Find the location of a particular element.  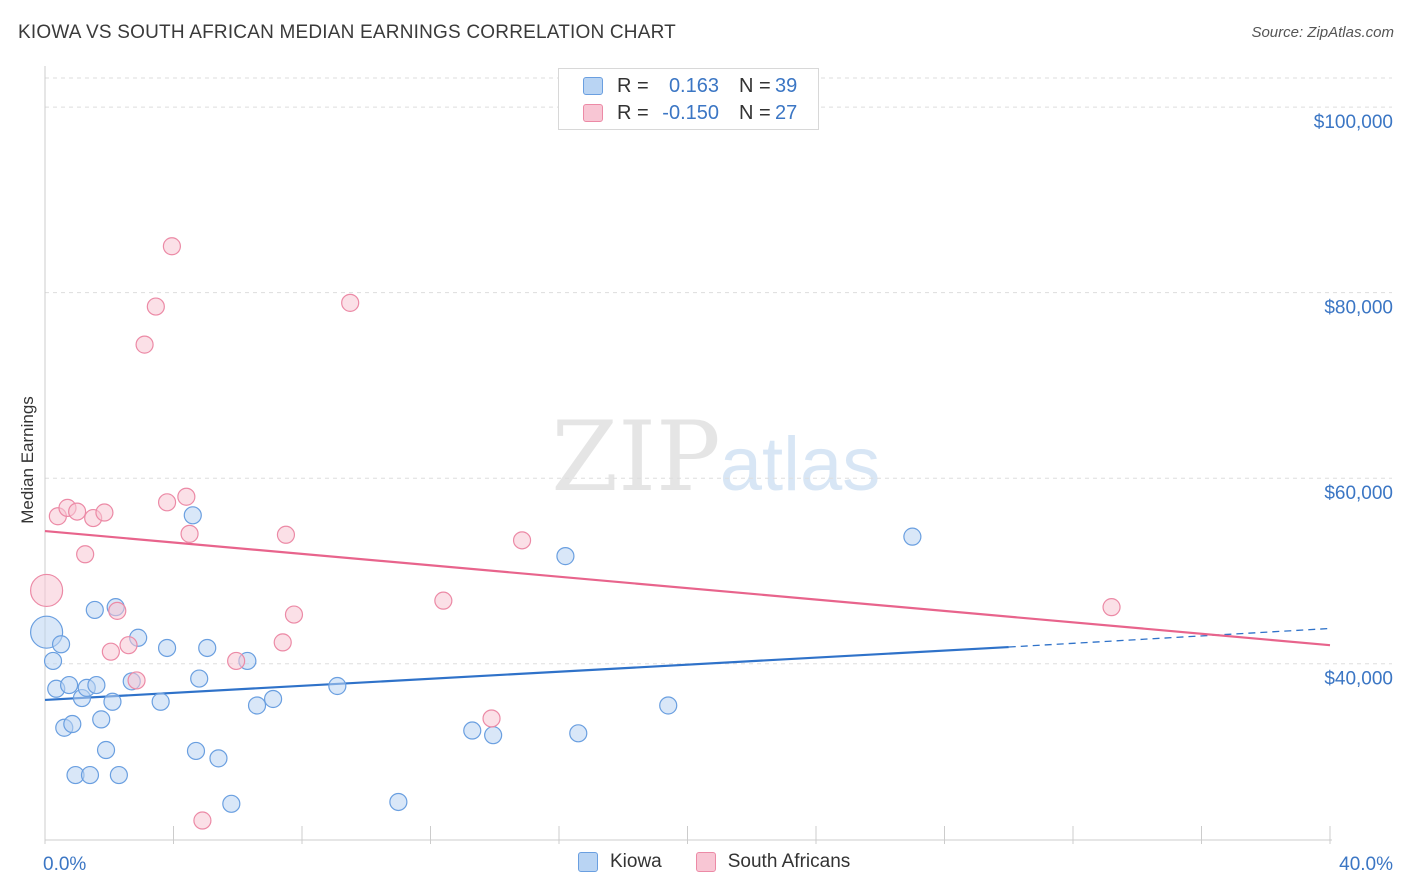

kiowa-trend-extension is located at coordinates (1169, 637).